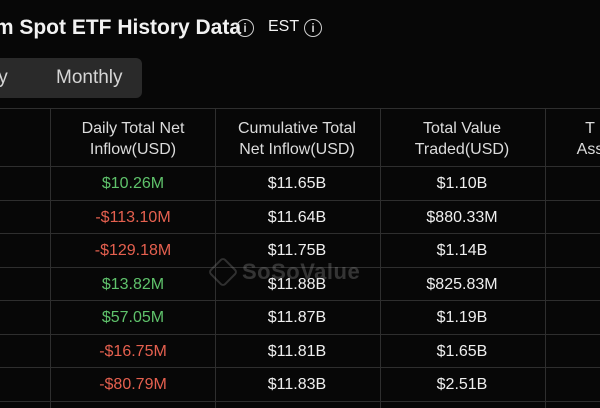  What do you see at coordinates (297, 139) in the screenshot?
I see `column-header: Cumulative Total Net Inflow(USD)` at bounding box center [297, 139].